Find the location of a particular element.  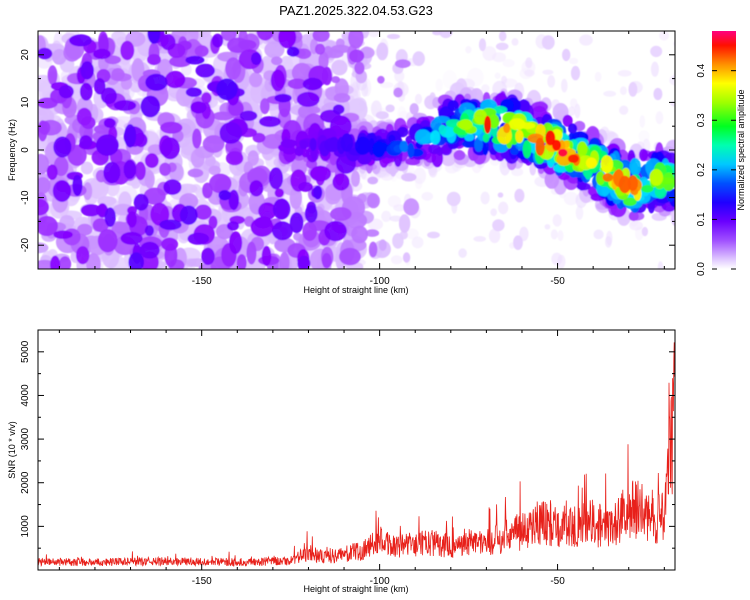

y-tick-label: 10 is located at coordinates (25, 102).